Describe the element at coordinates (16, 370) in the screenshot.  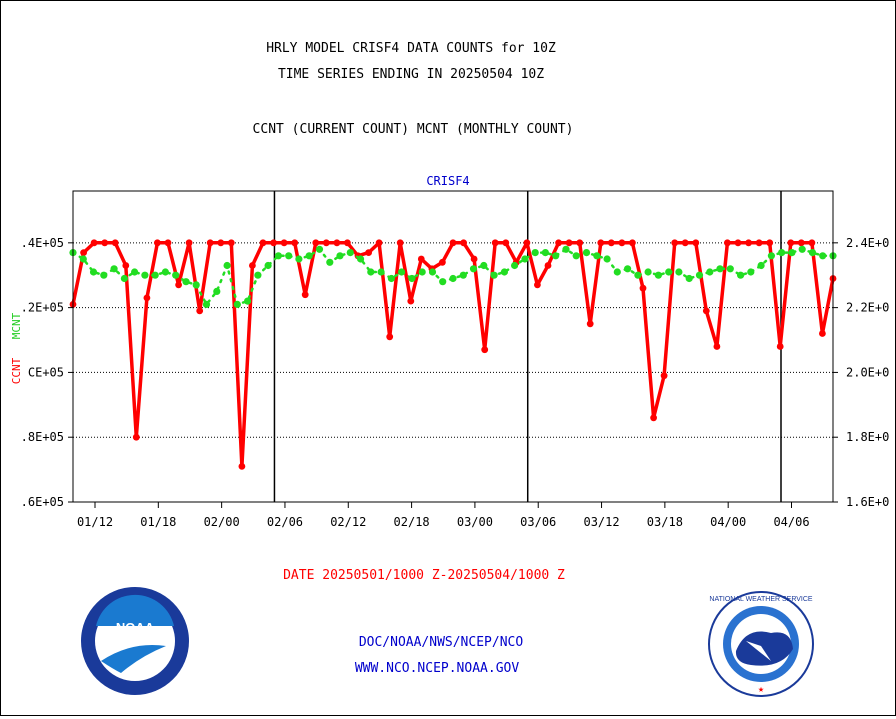
I see `y-axis-label-ccnt: CCNT` at that location.